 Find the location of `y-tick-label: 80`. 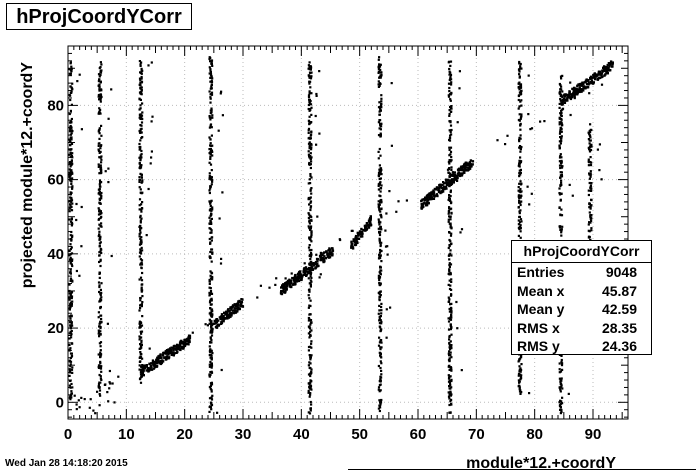

y-tick-label: 80 is located at coordinates (55, 105).